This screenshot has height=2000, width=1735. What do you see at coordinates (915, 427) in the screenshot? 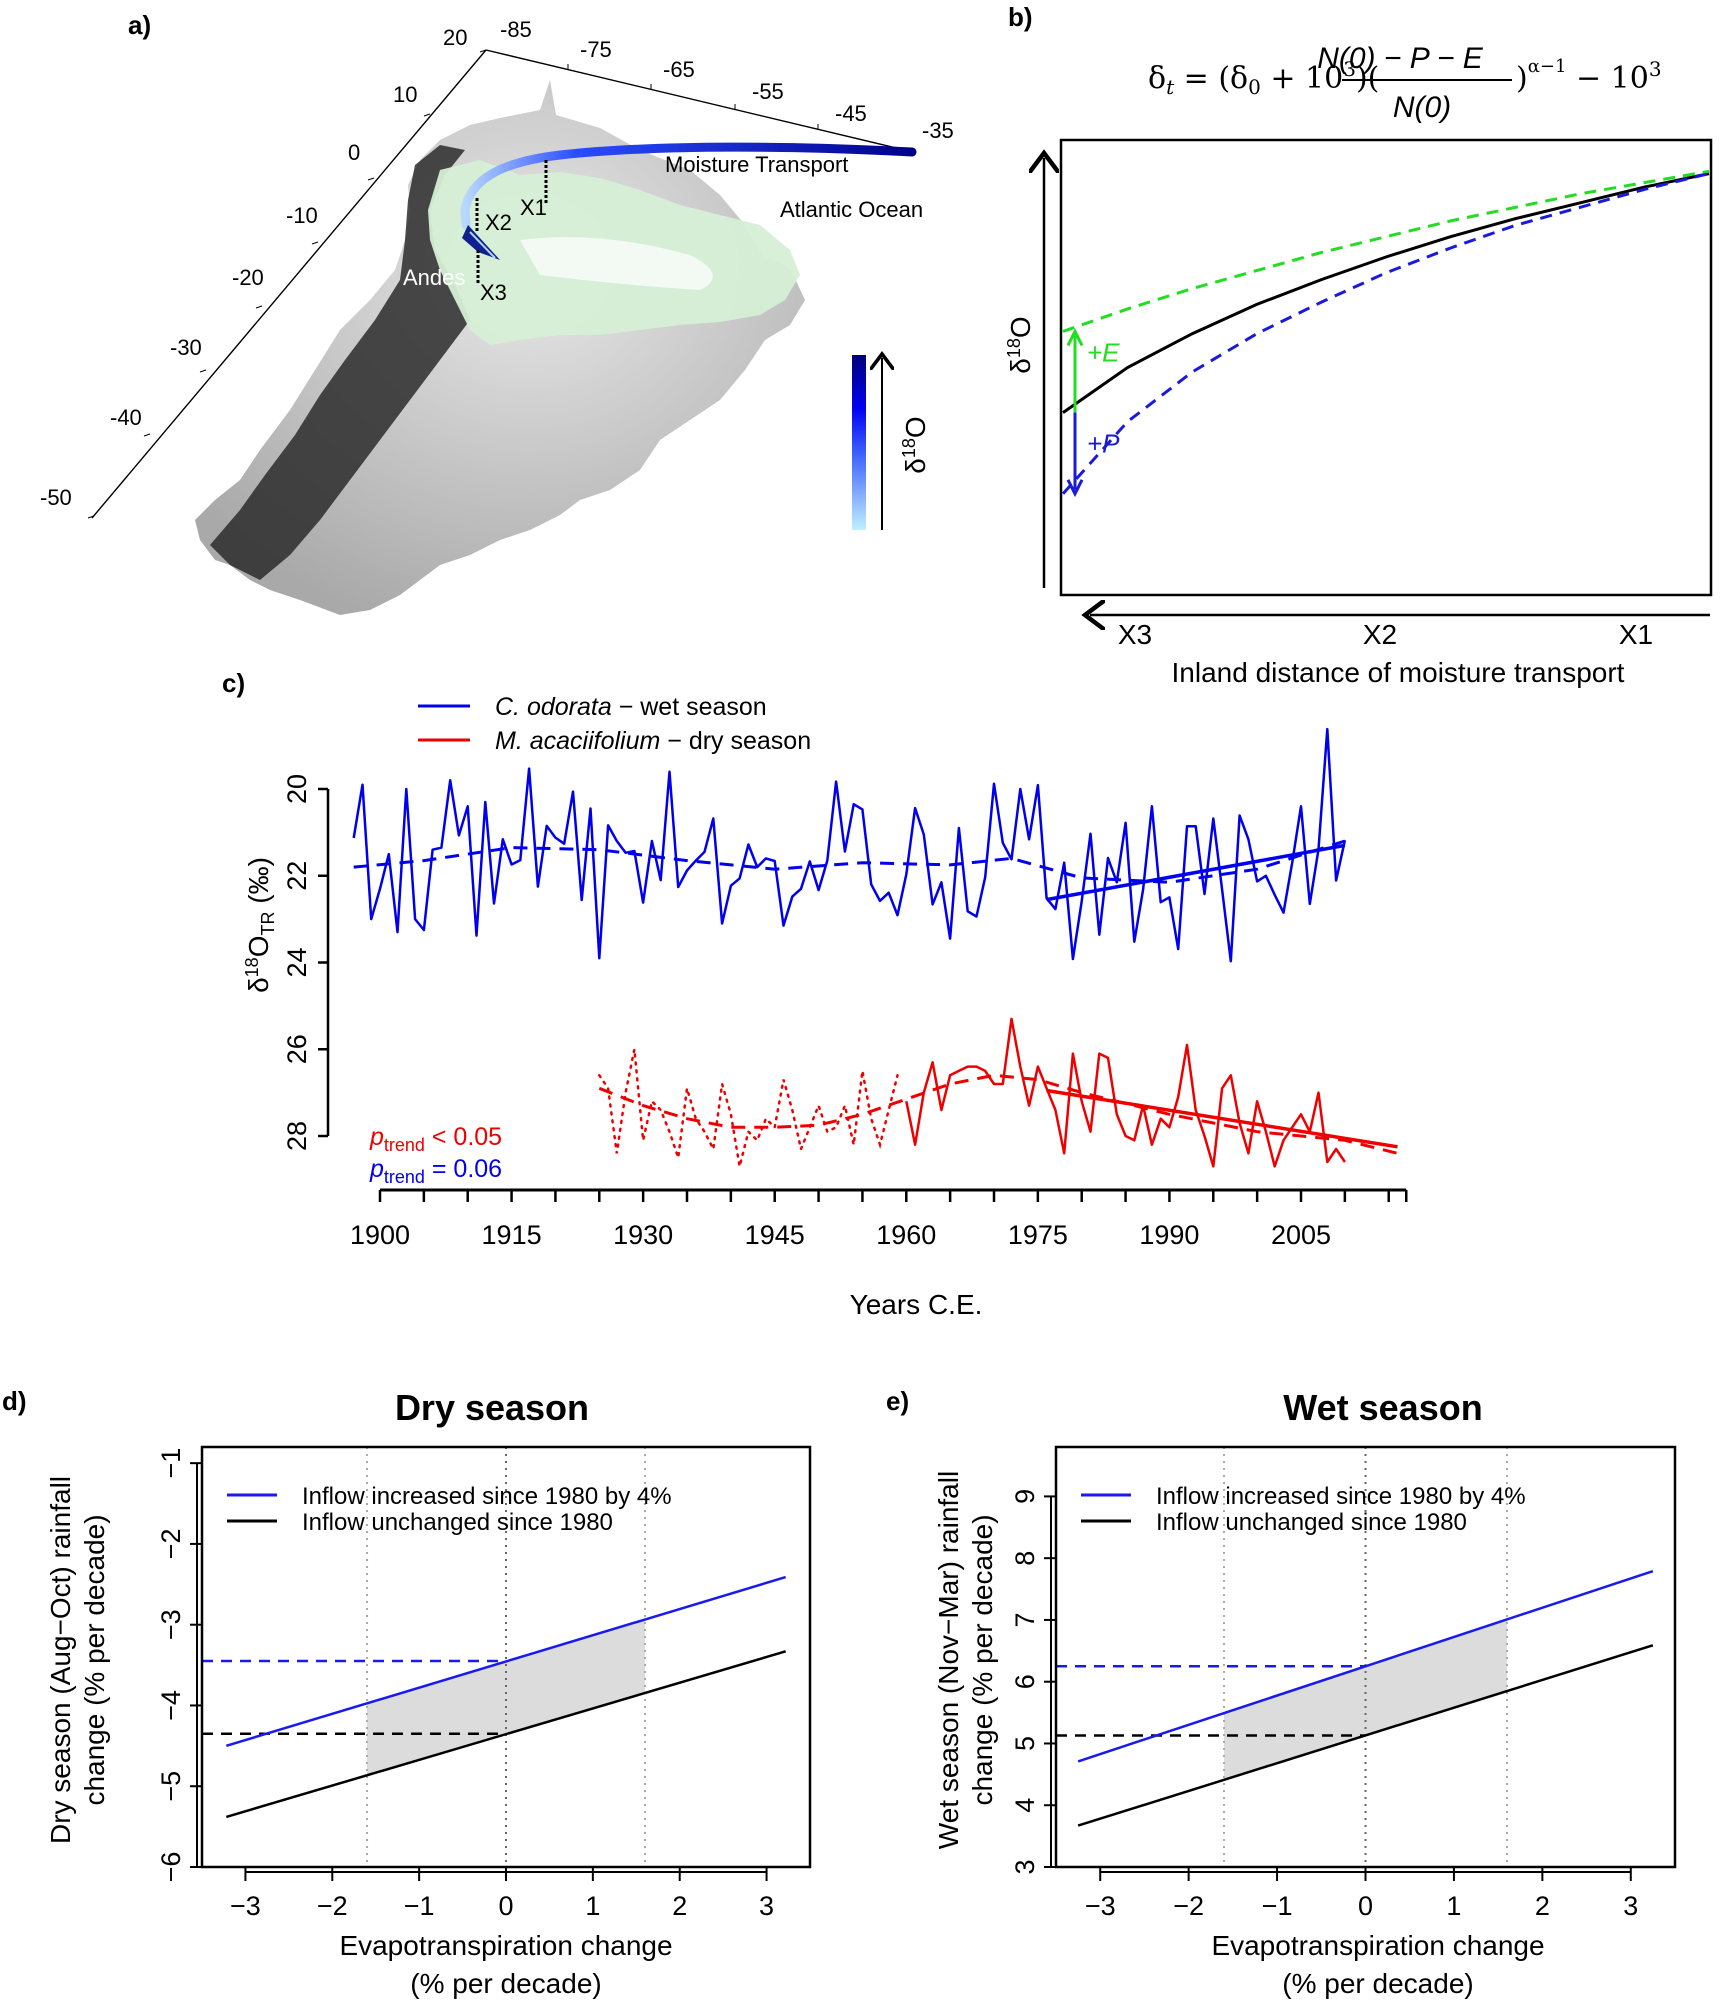
I see `oxygen-symbol: O` at bounding box center [915, 427].